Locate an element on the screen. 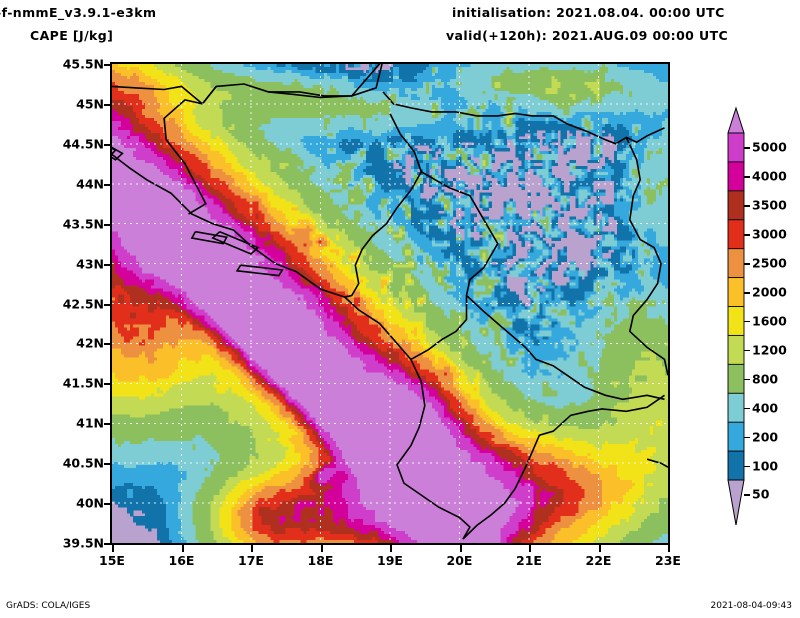 The width and height of the screenshot is (800, 618). x-tick-label: 23E is located at coordinates (668, 560).